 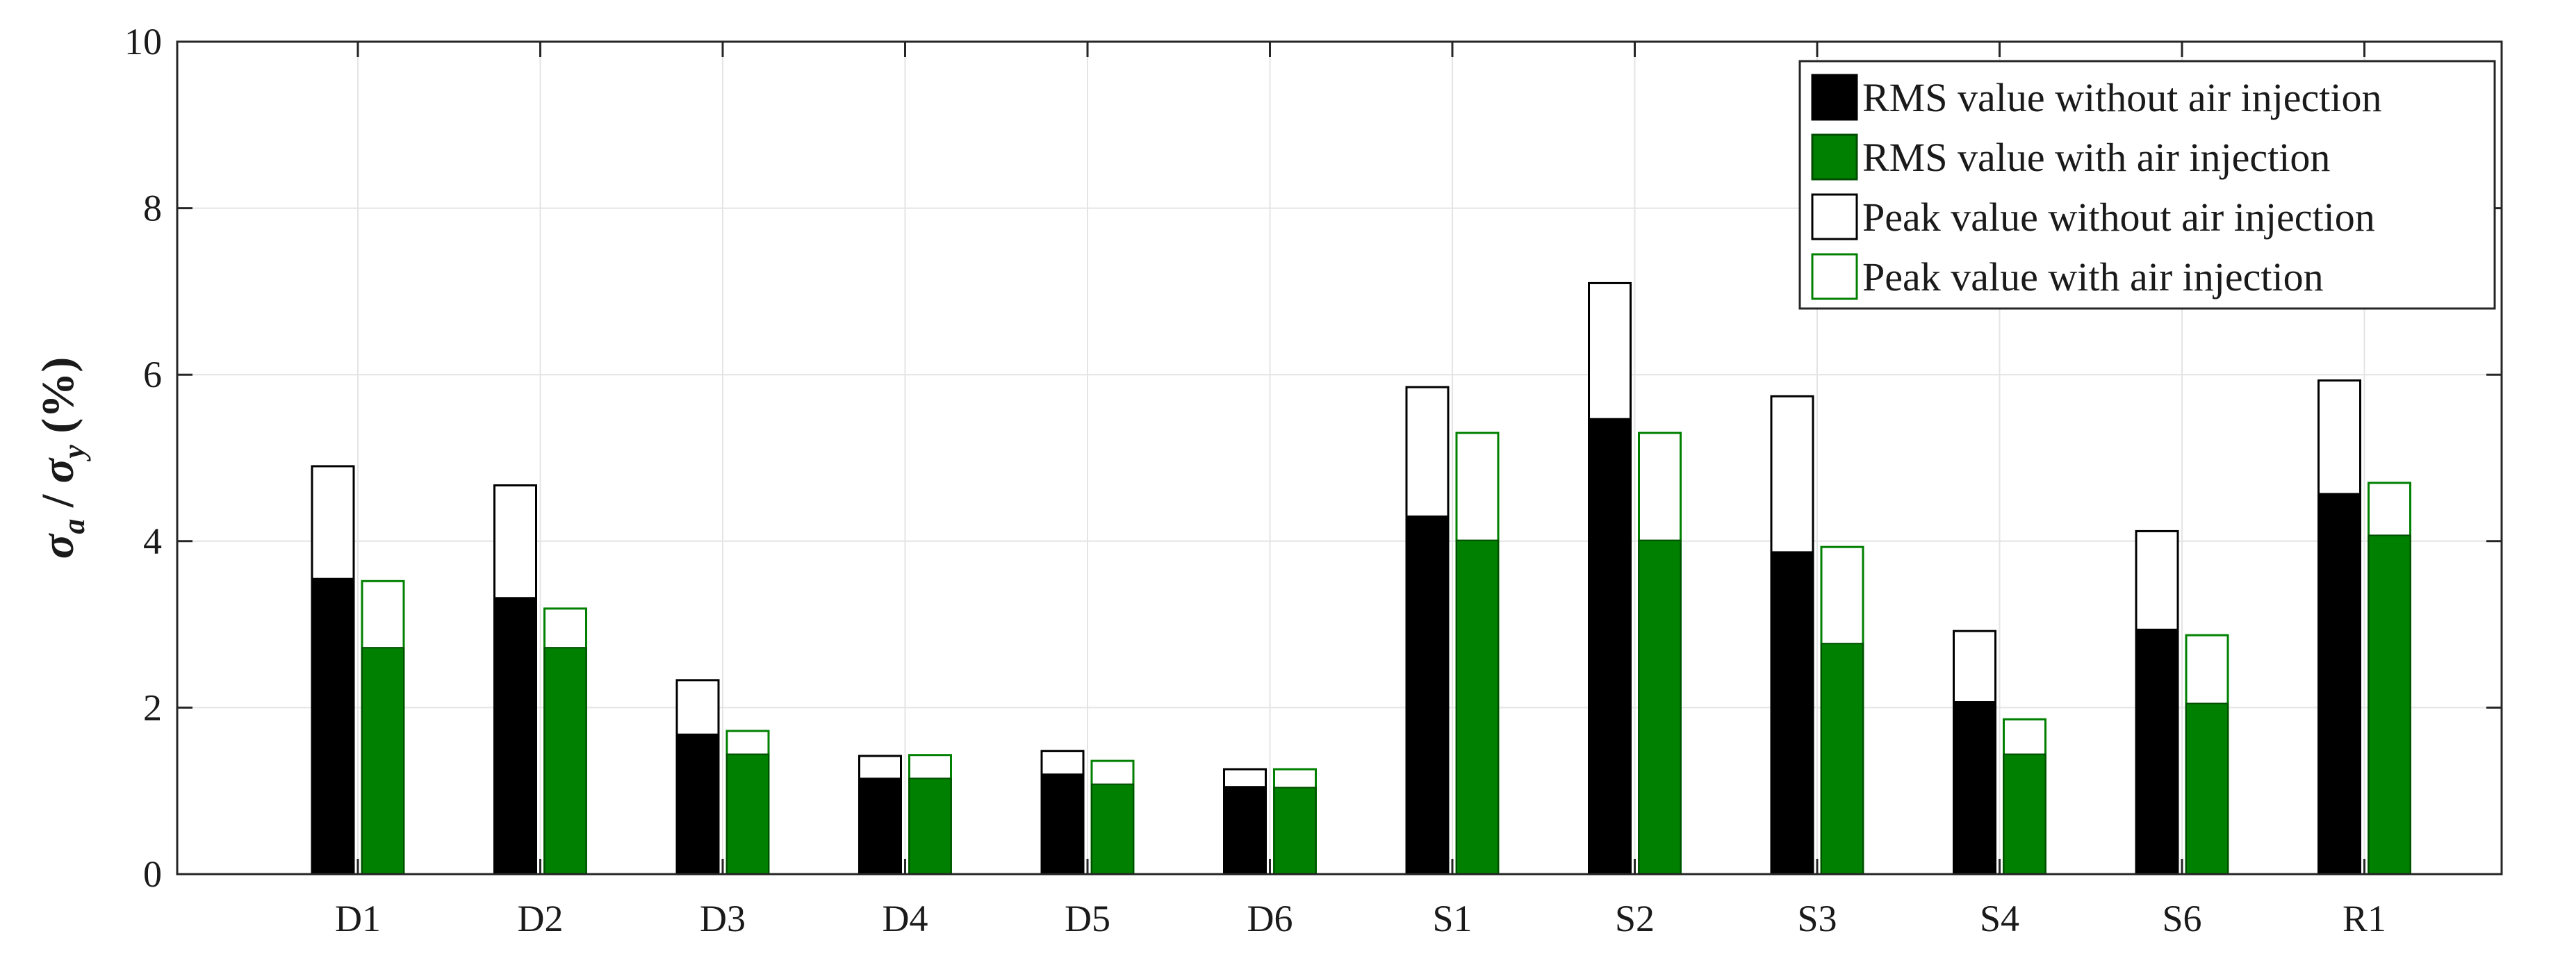 What do you see at coordinates (747, 815) in the screenshot?
I see `bar-rms-with-air-D3` at bounding box center [747, 815].